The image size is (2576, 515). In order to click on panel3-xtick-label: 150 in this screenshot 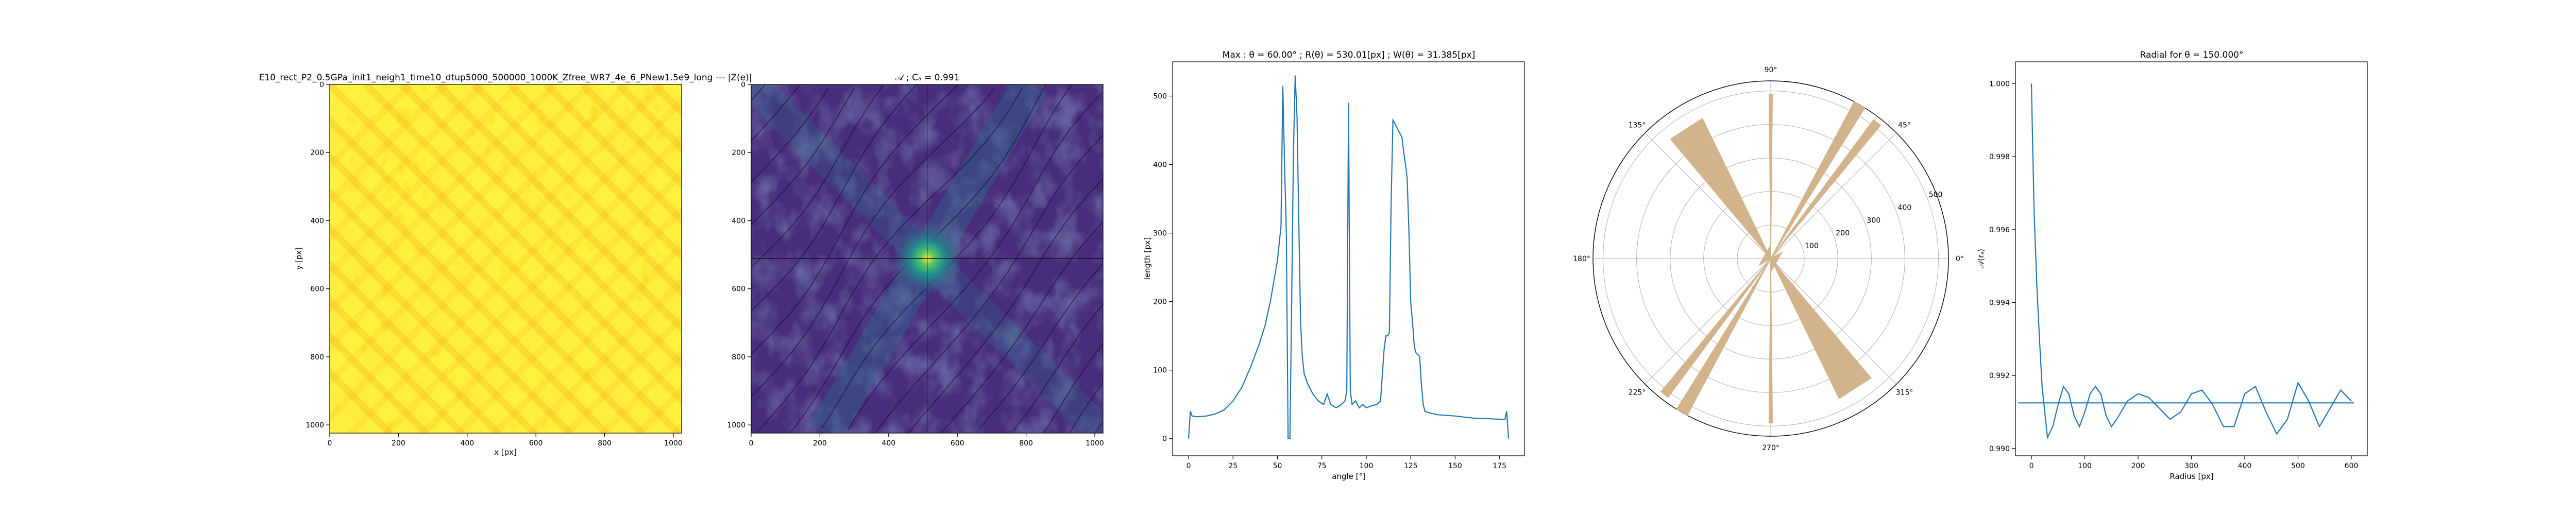, I will do `click(1455, 466)`.